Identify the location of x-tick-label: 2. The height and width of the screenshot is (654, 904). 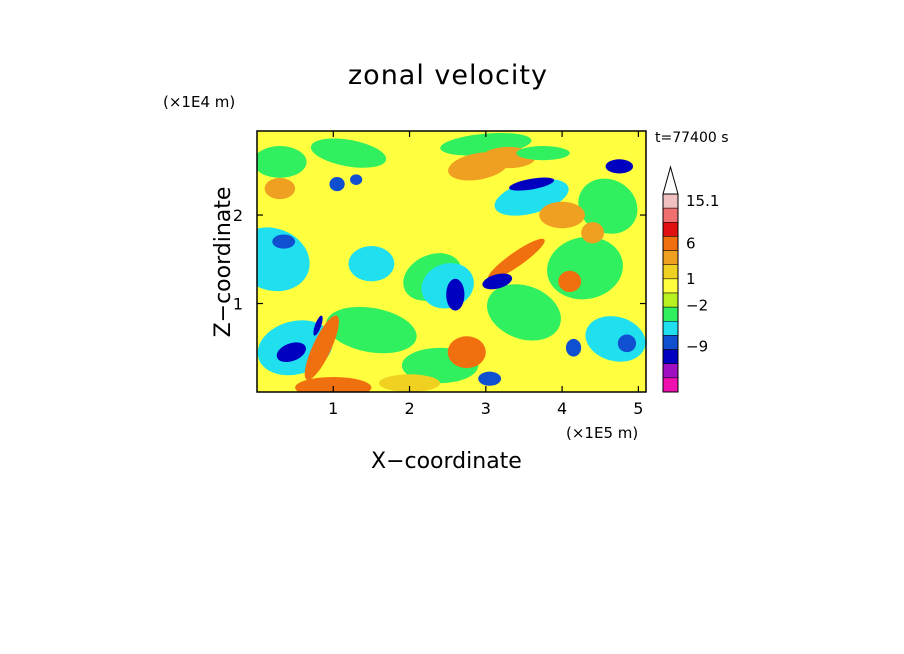
(409, 408).